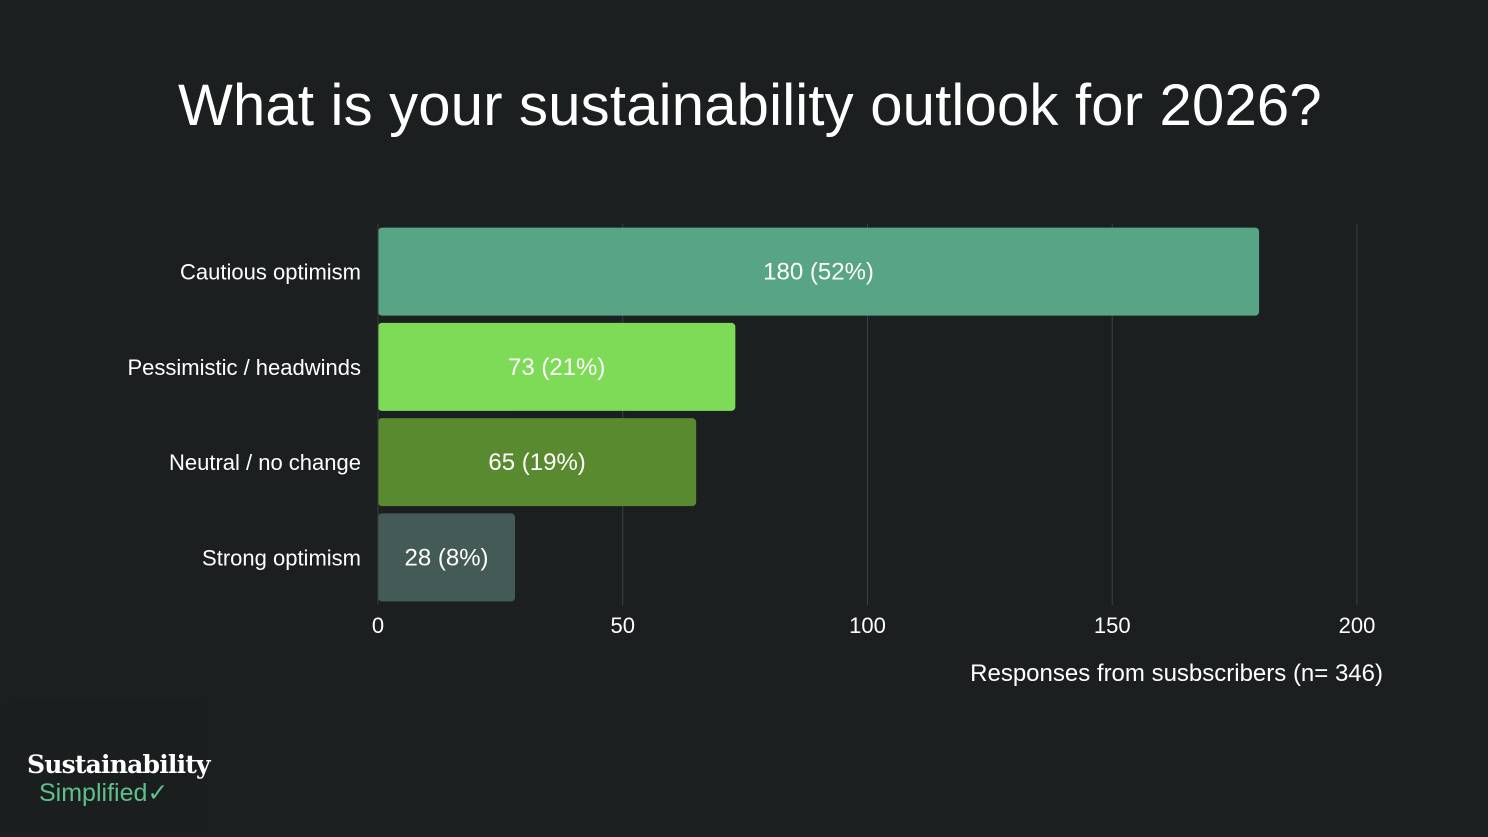  Describe the element at coordinates (244, 367) in the screenshot. I see `category-label-1: Pessimistic / headwinds` at that location.